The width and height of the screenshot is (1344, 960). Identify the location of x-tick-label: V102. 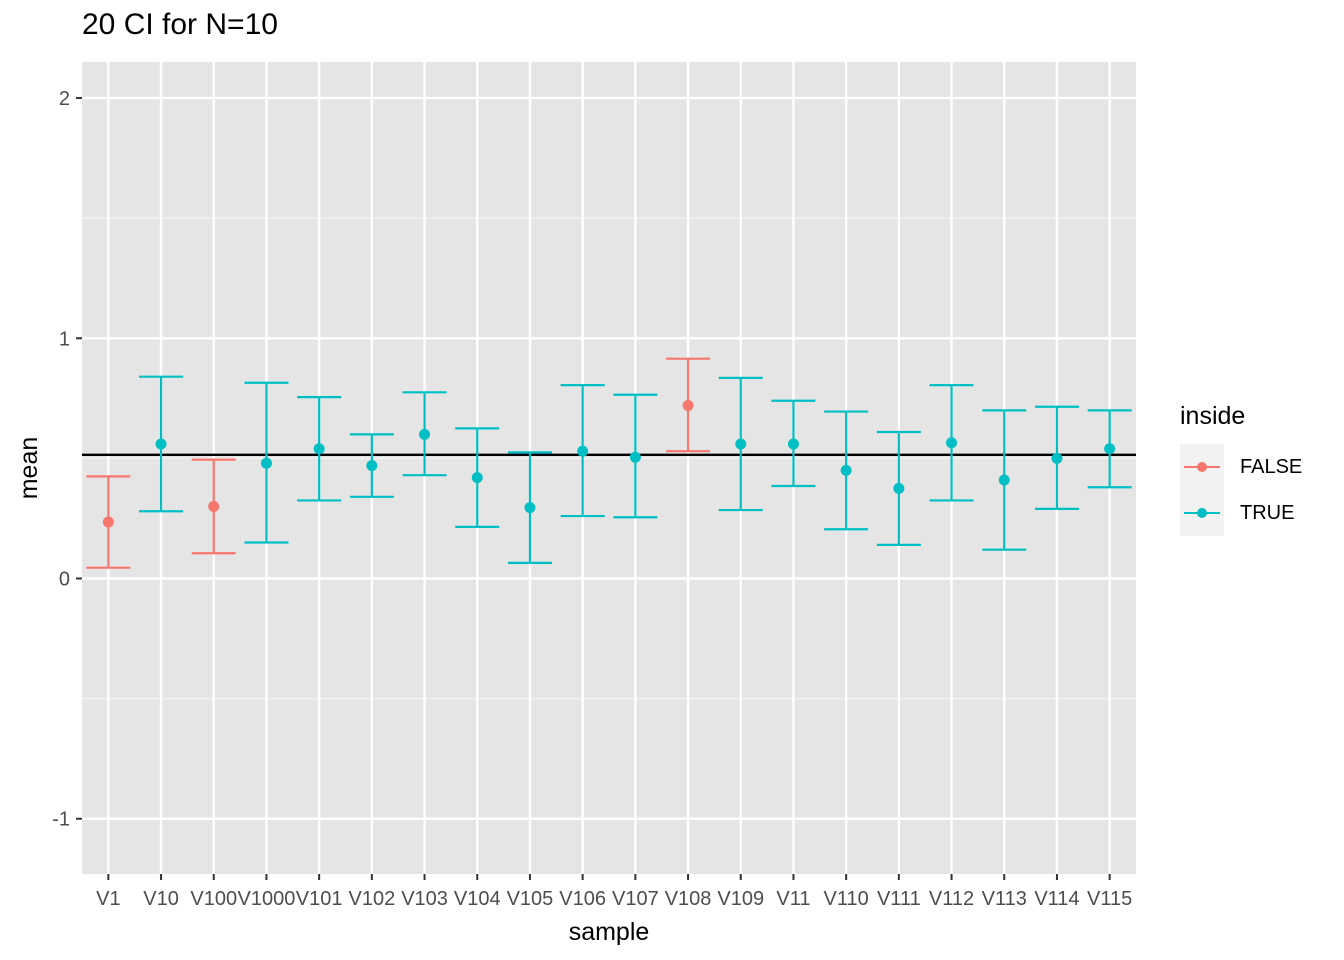
(371, 899).